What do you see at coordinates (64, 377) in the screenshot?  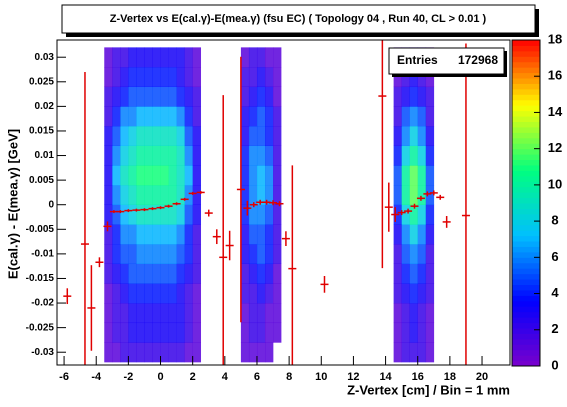 I see `x-tick-label: -6` at bounding box center [64, 377].